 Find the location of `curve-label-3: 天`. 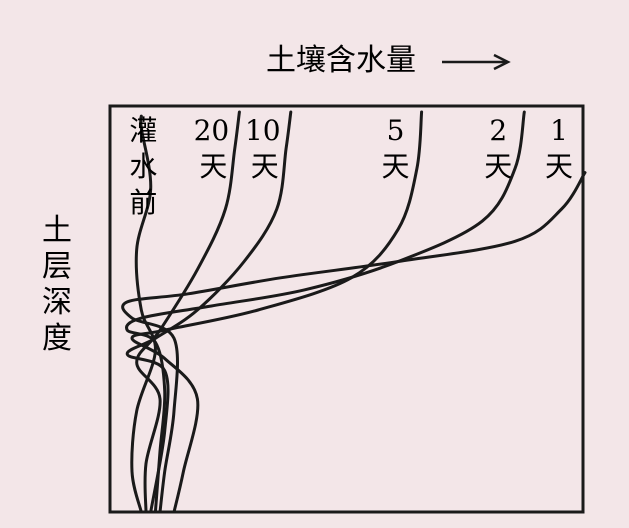

curve-label-3: 天 is located at coordinates (396, 166).